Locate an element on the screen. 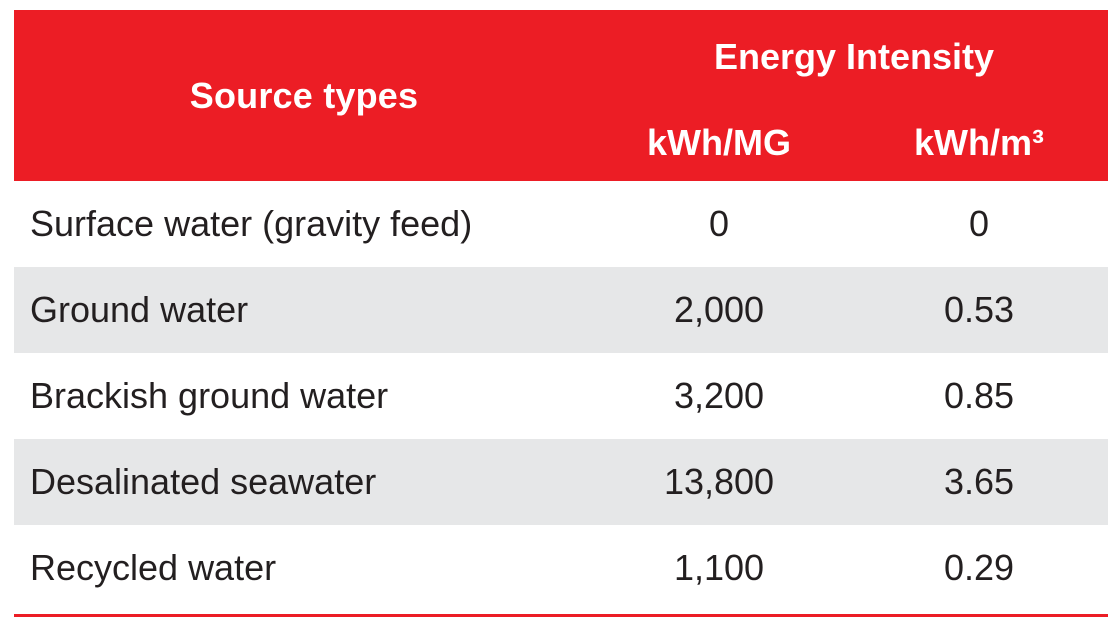 This screenshot has width=1120, height=631. kwh-m3-cell: 3.65 is located at coordinates (979, 481).